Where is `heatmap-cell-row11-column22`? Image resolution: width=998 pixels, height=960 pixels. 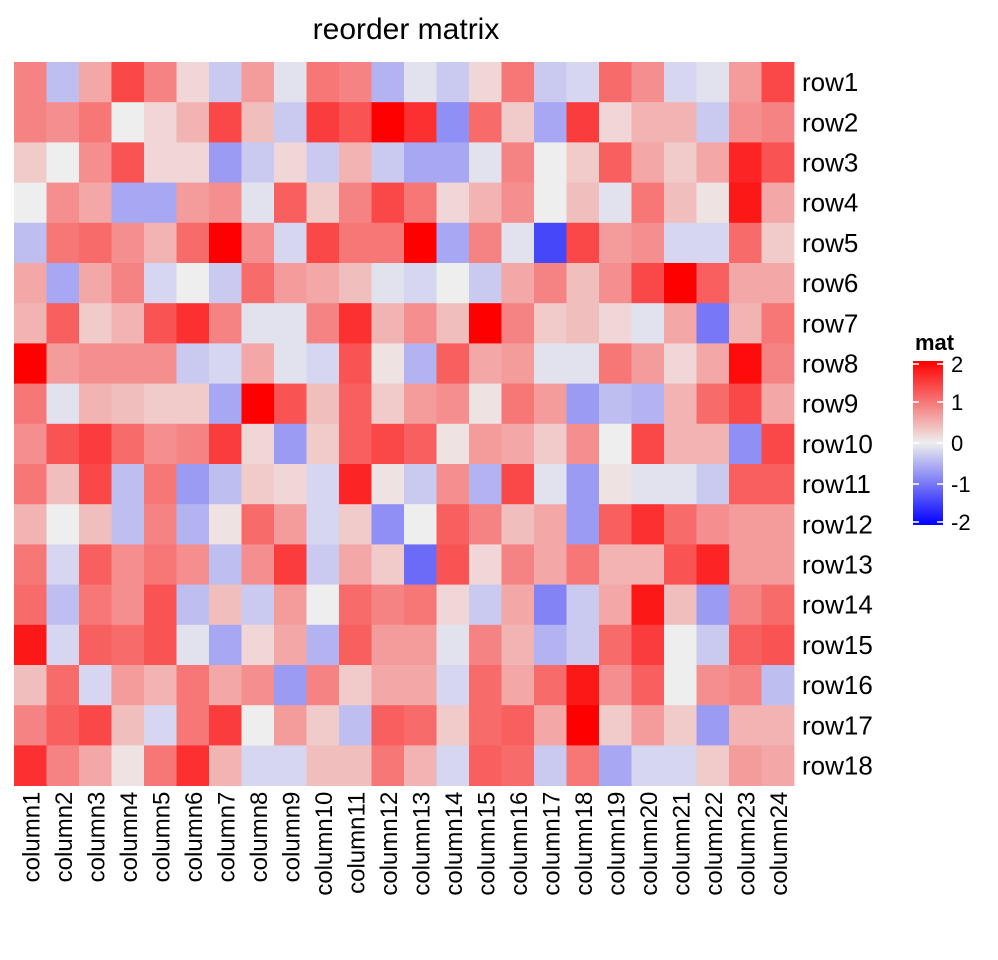
heatmap-cell-row11-column22 is located at coordinates (713, 484).